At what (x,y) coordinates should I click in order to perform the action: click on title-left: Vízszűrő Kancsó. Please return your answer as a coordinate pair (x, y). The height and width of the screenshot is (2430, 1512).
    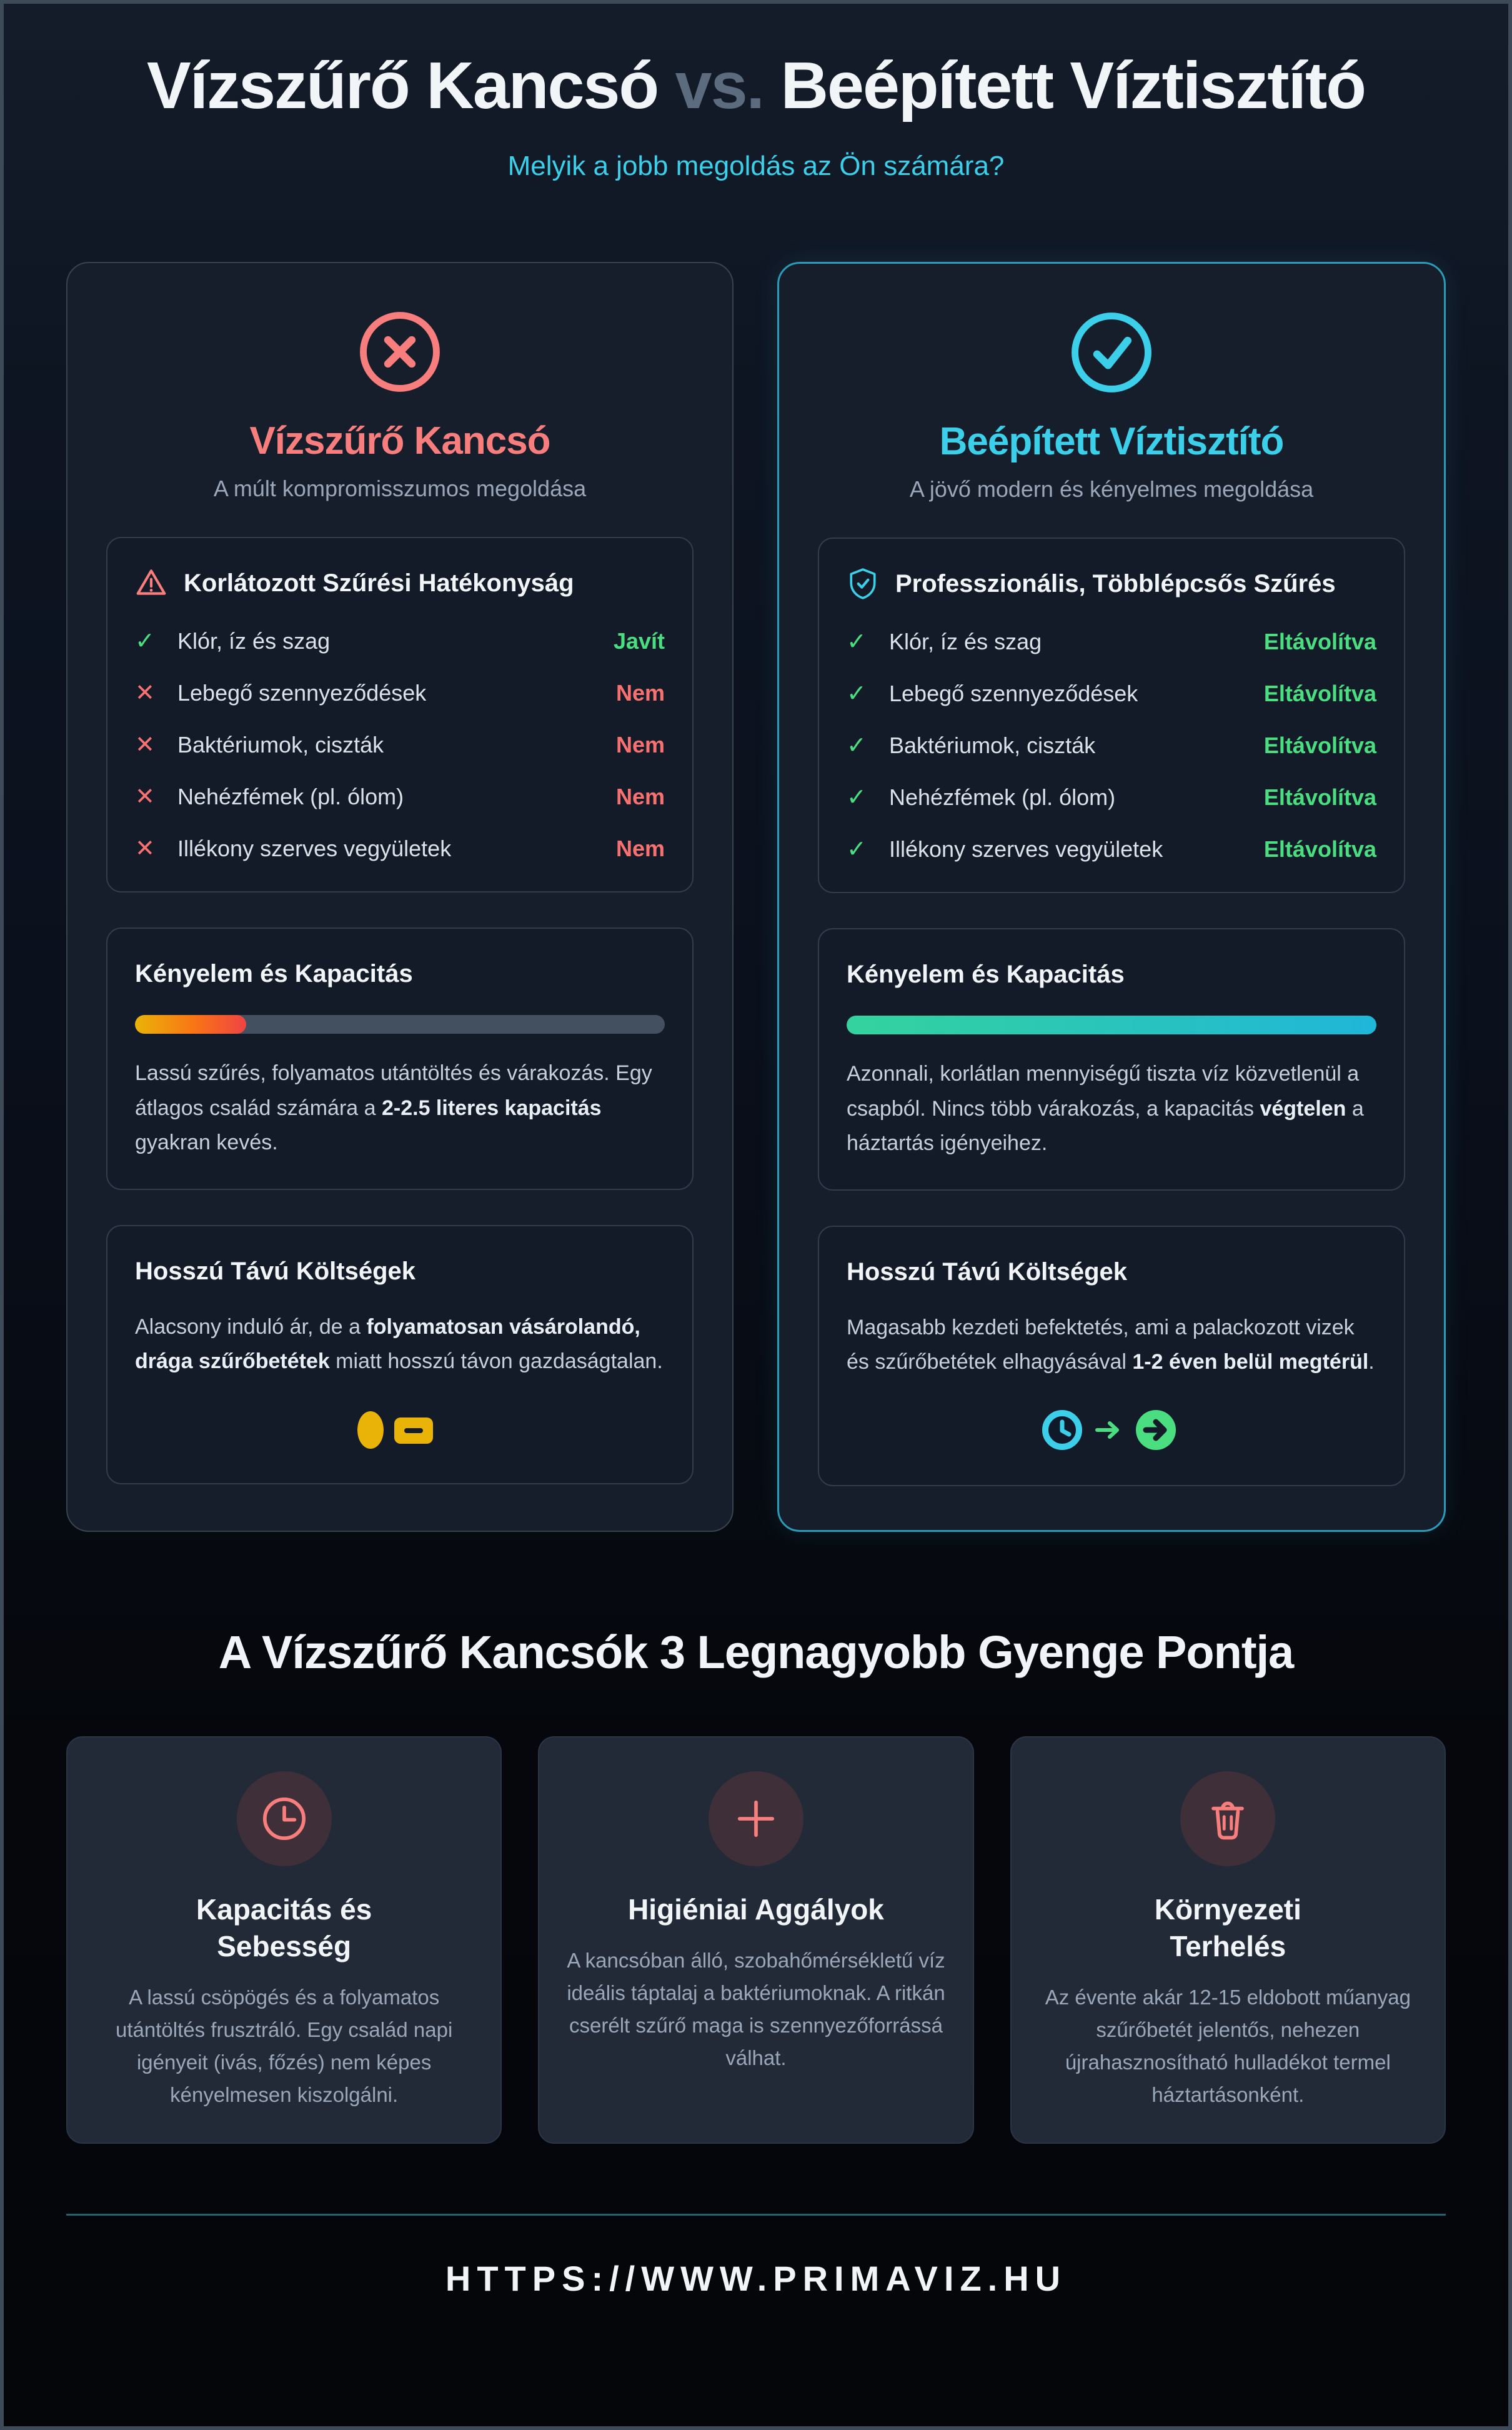
    Looking at the image, I should click on (402, 85).